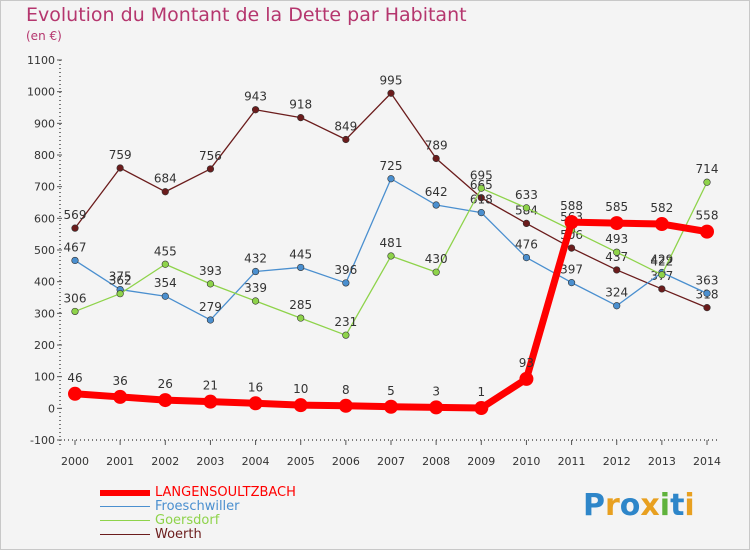  I want to click on legend-label: Froeschwiller, so click(197, 506).